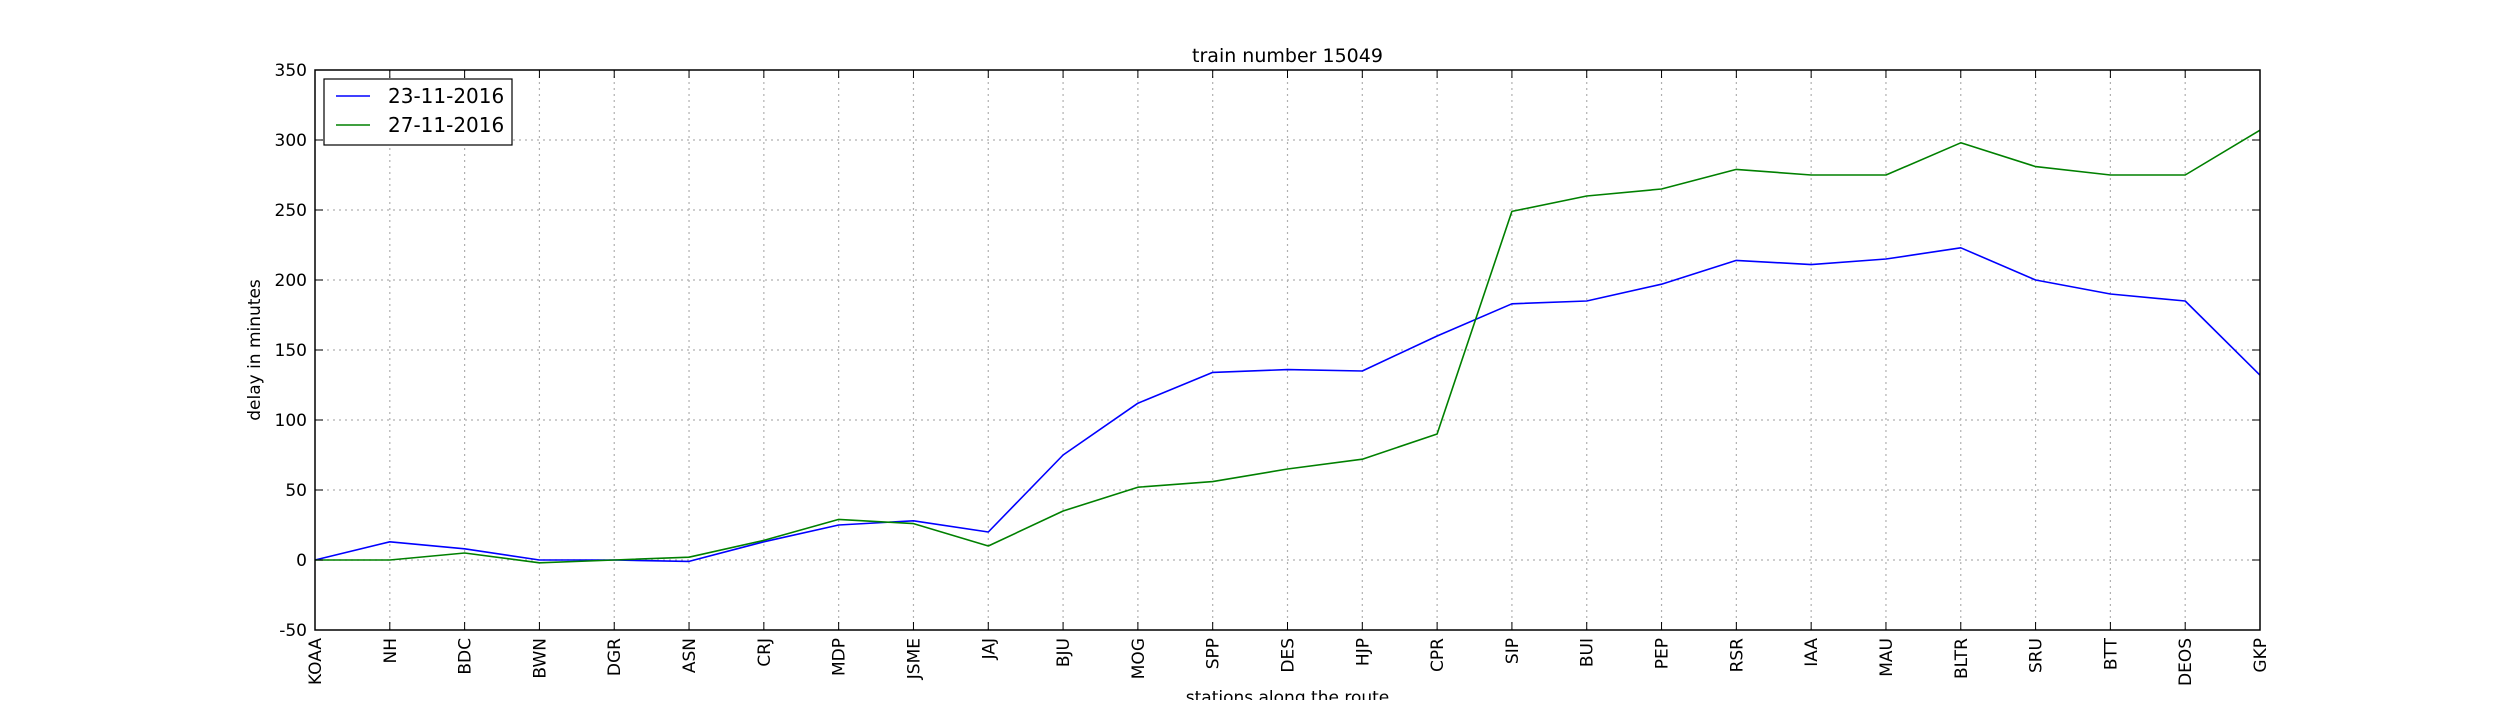 This screenshot has height=704, width=2500. Describe the element at coordinates (1214, 653) in the screenshot. I see `x-tick-label: SPP` at that location.